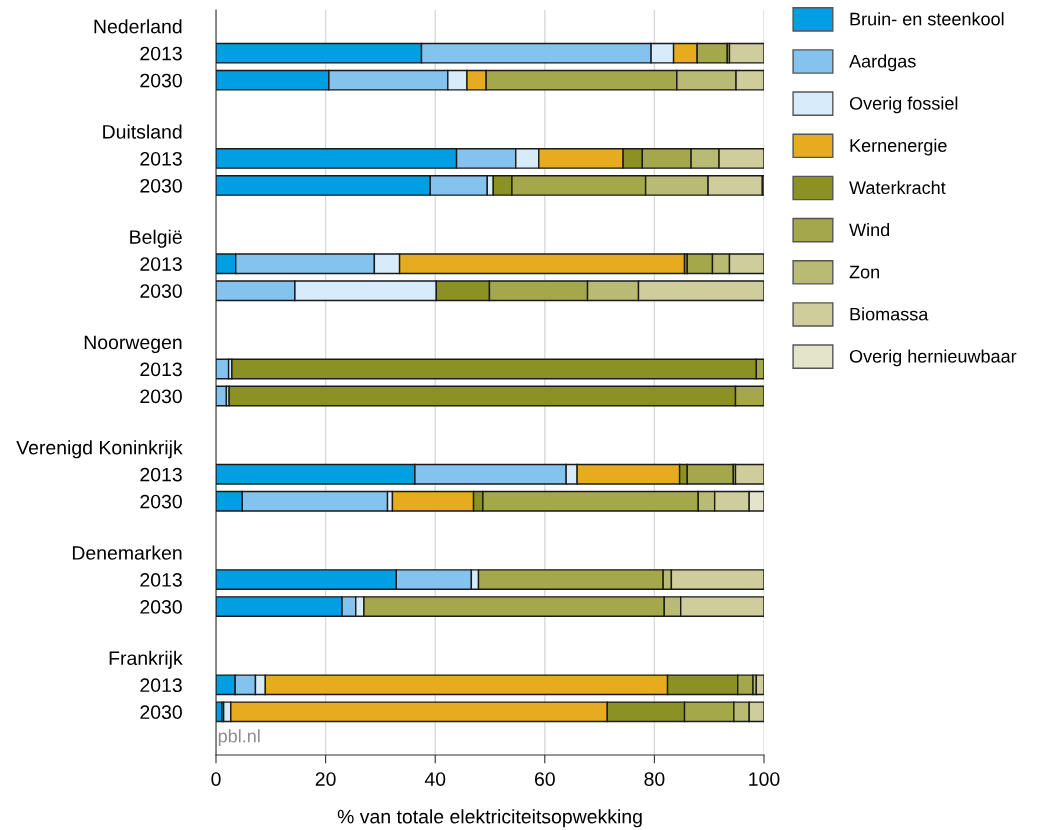  What do you see at coordinates (142, 131) in the screenshot?
I see `y-tick-label: Duitsland` at bounding box center [142, 131].